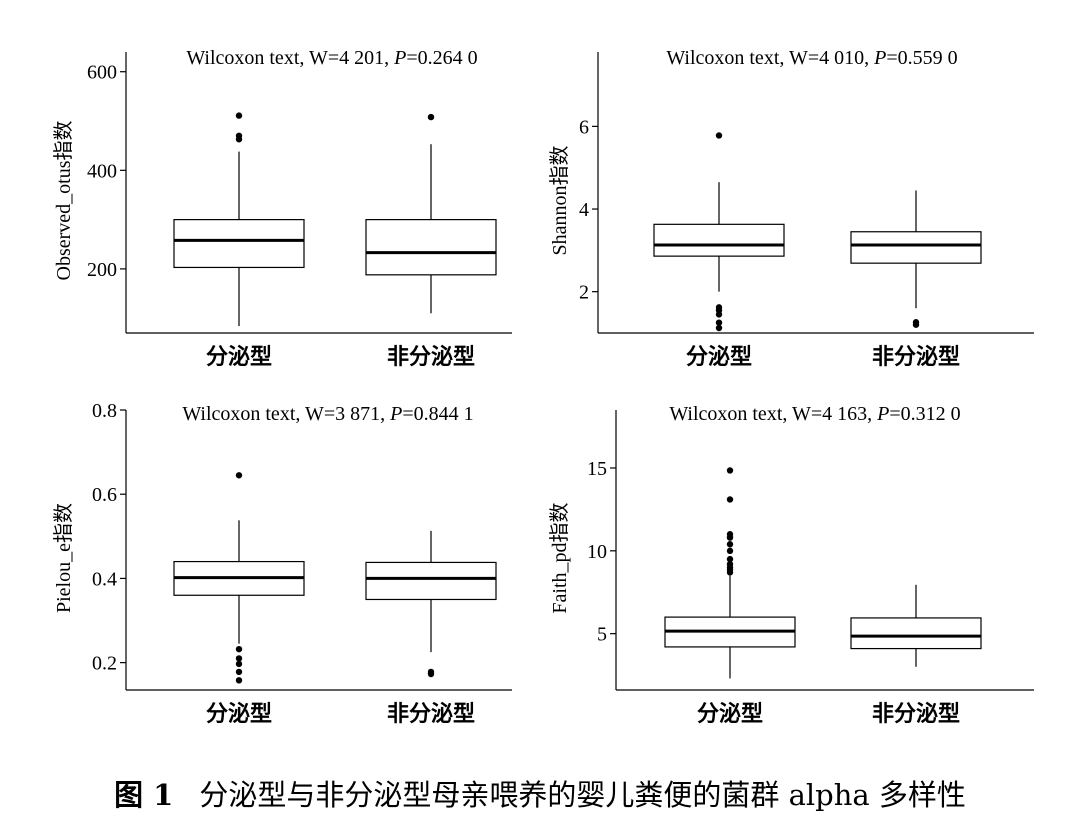 This screenshot has height=838, width=1080. What do you see at coordinates (602, 635) in the screenshot?
I see `y-tick-label: 5` at bounding box center [602, 635].